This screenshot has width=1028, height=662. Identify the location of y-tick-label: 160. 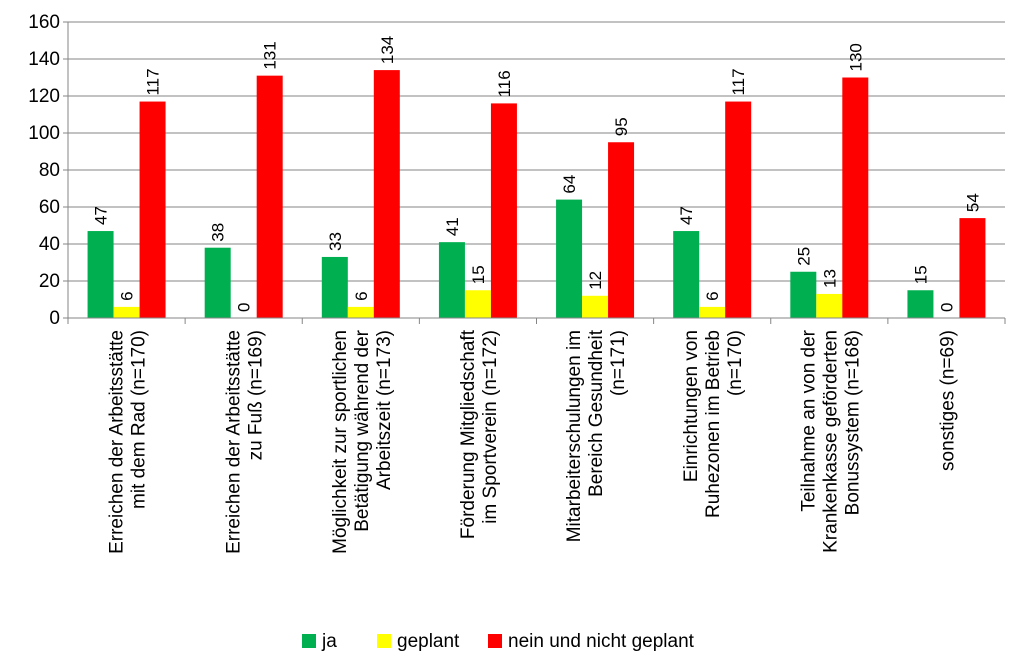
(44, 22).